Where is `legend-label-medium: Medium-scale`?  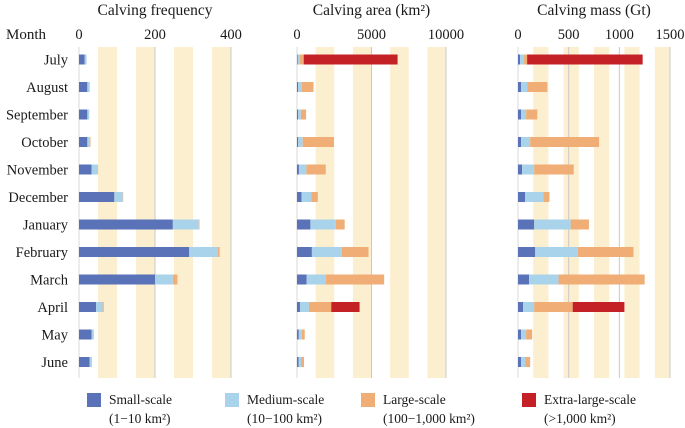 legend-label-medium: Medium-scale is located at coordinates (286, 399).